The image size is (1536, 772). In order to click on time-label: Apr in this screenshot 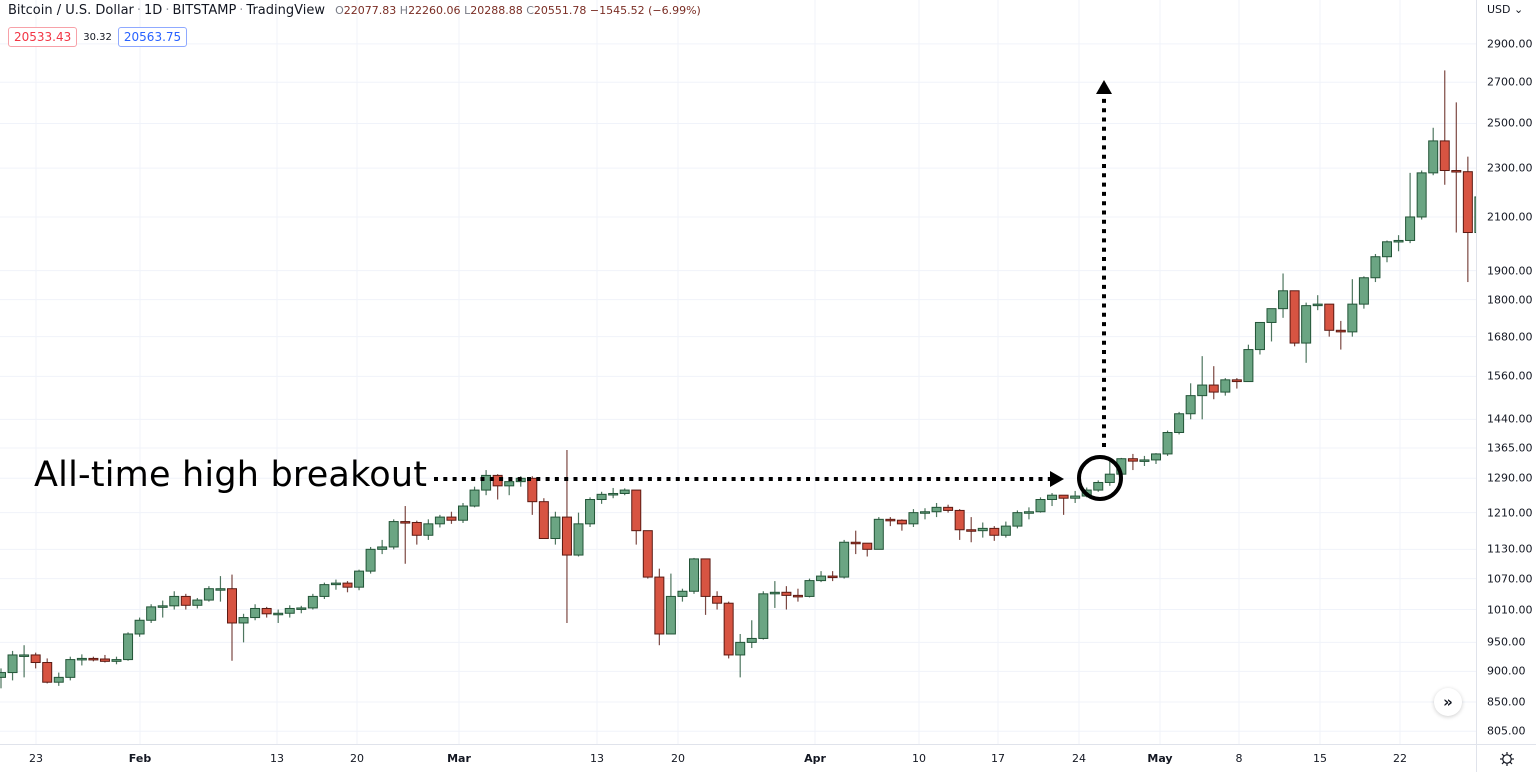, I will do `click(815, 758)`.